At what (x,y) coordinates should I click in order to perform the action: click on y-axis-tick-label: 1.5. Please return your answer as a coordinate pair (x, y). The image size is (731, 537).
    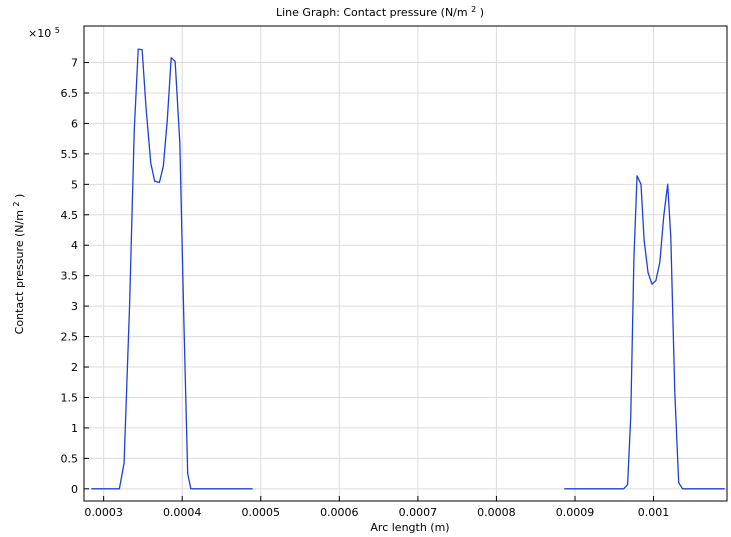
    Looking at the image, I should click on (70, 397).